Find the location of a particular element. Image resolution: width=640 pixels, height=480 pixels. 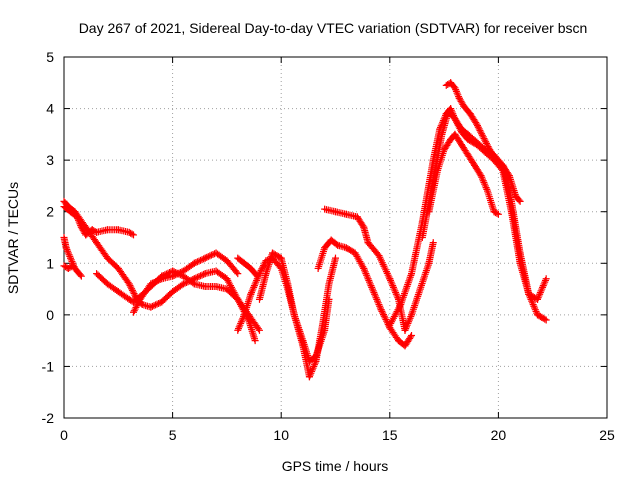

series-arc9 is located at coordinates (297, 315).